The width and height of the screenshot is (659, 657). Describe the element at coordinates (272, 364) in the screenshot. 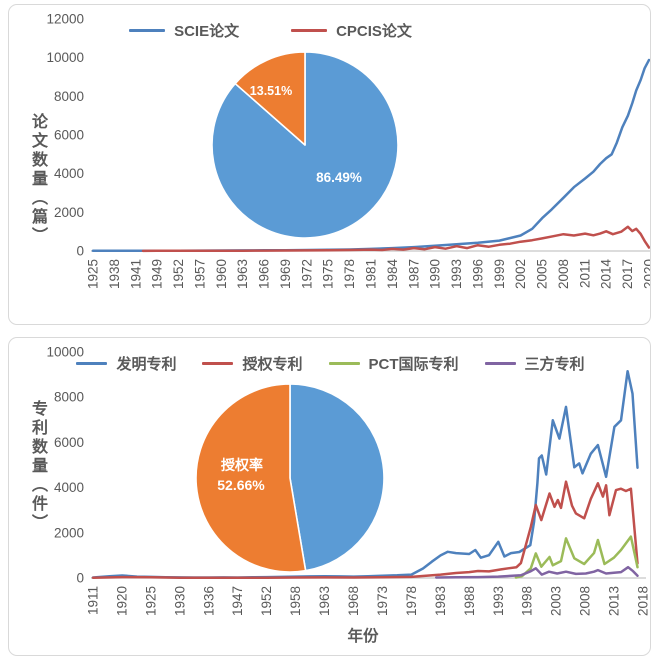

I see `legend-label-granted: 授权专利` at that location.